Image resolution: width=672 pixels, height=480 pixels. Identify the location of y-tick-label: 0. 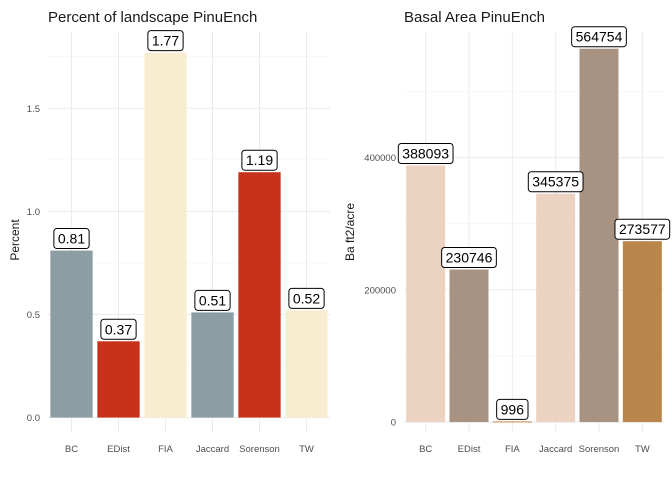
(393, 423).